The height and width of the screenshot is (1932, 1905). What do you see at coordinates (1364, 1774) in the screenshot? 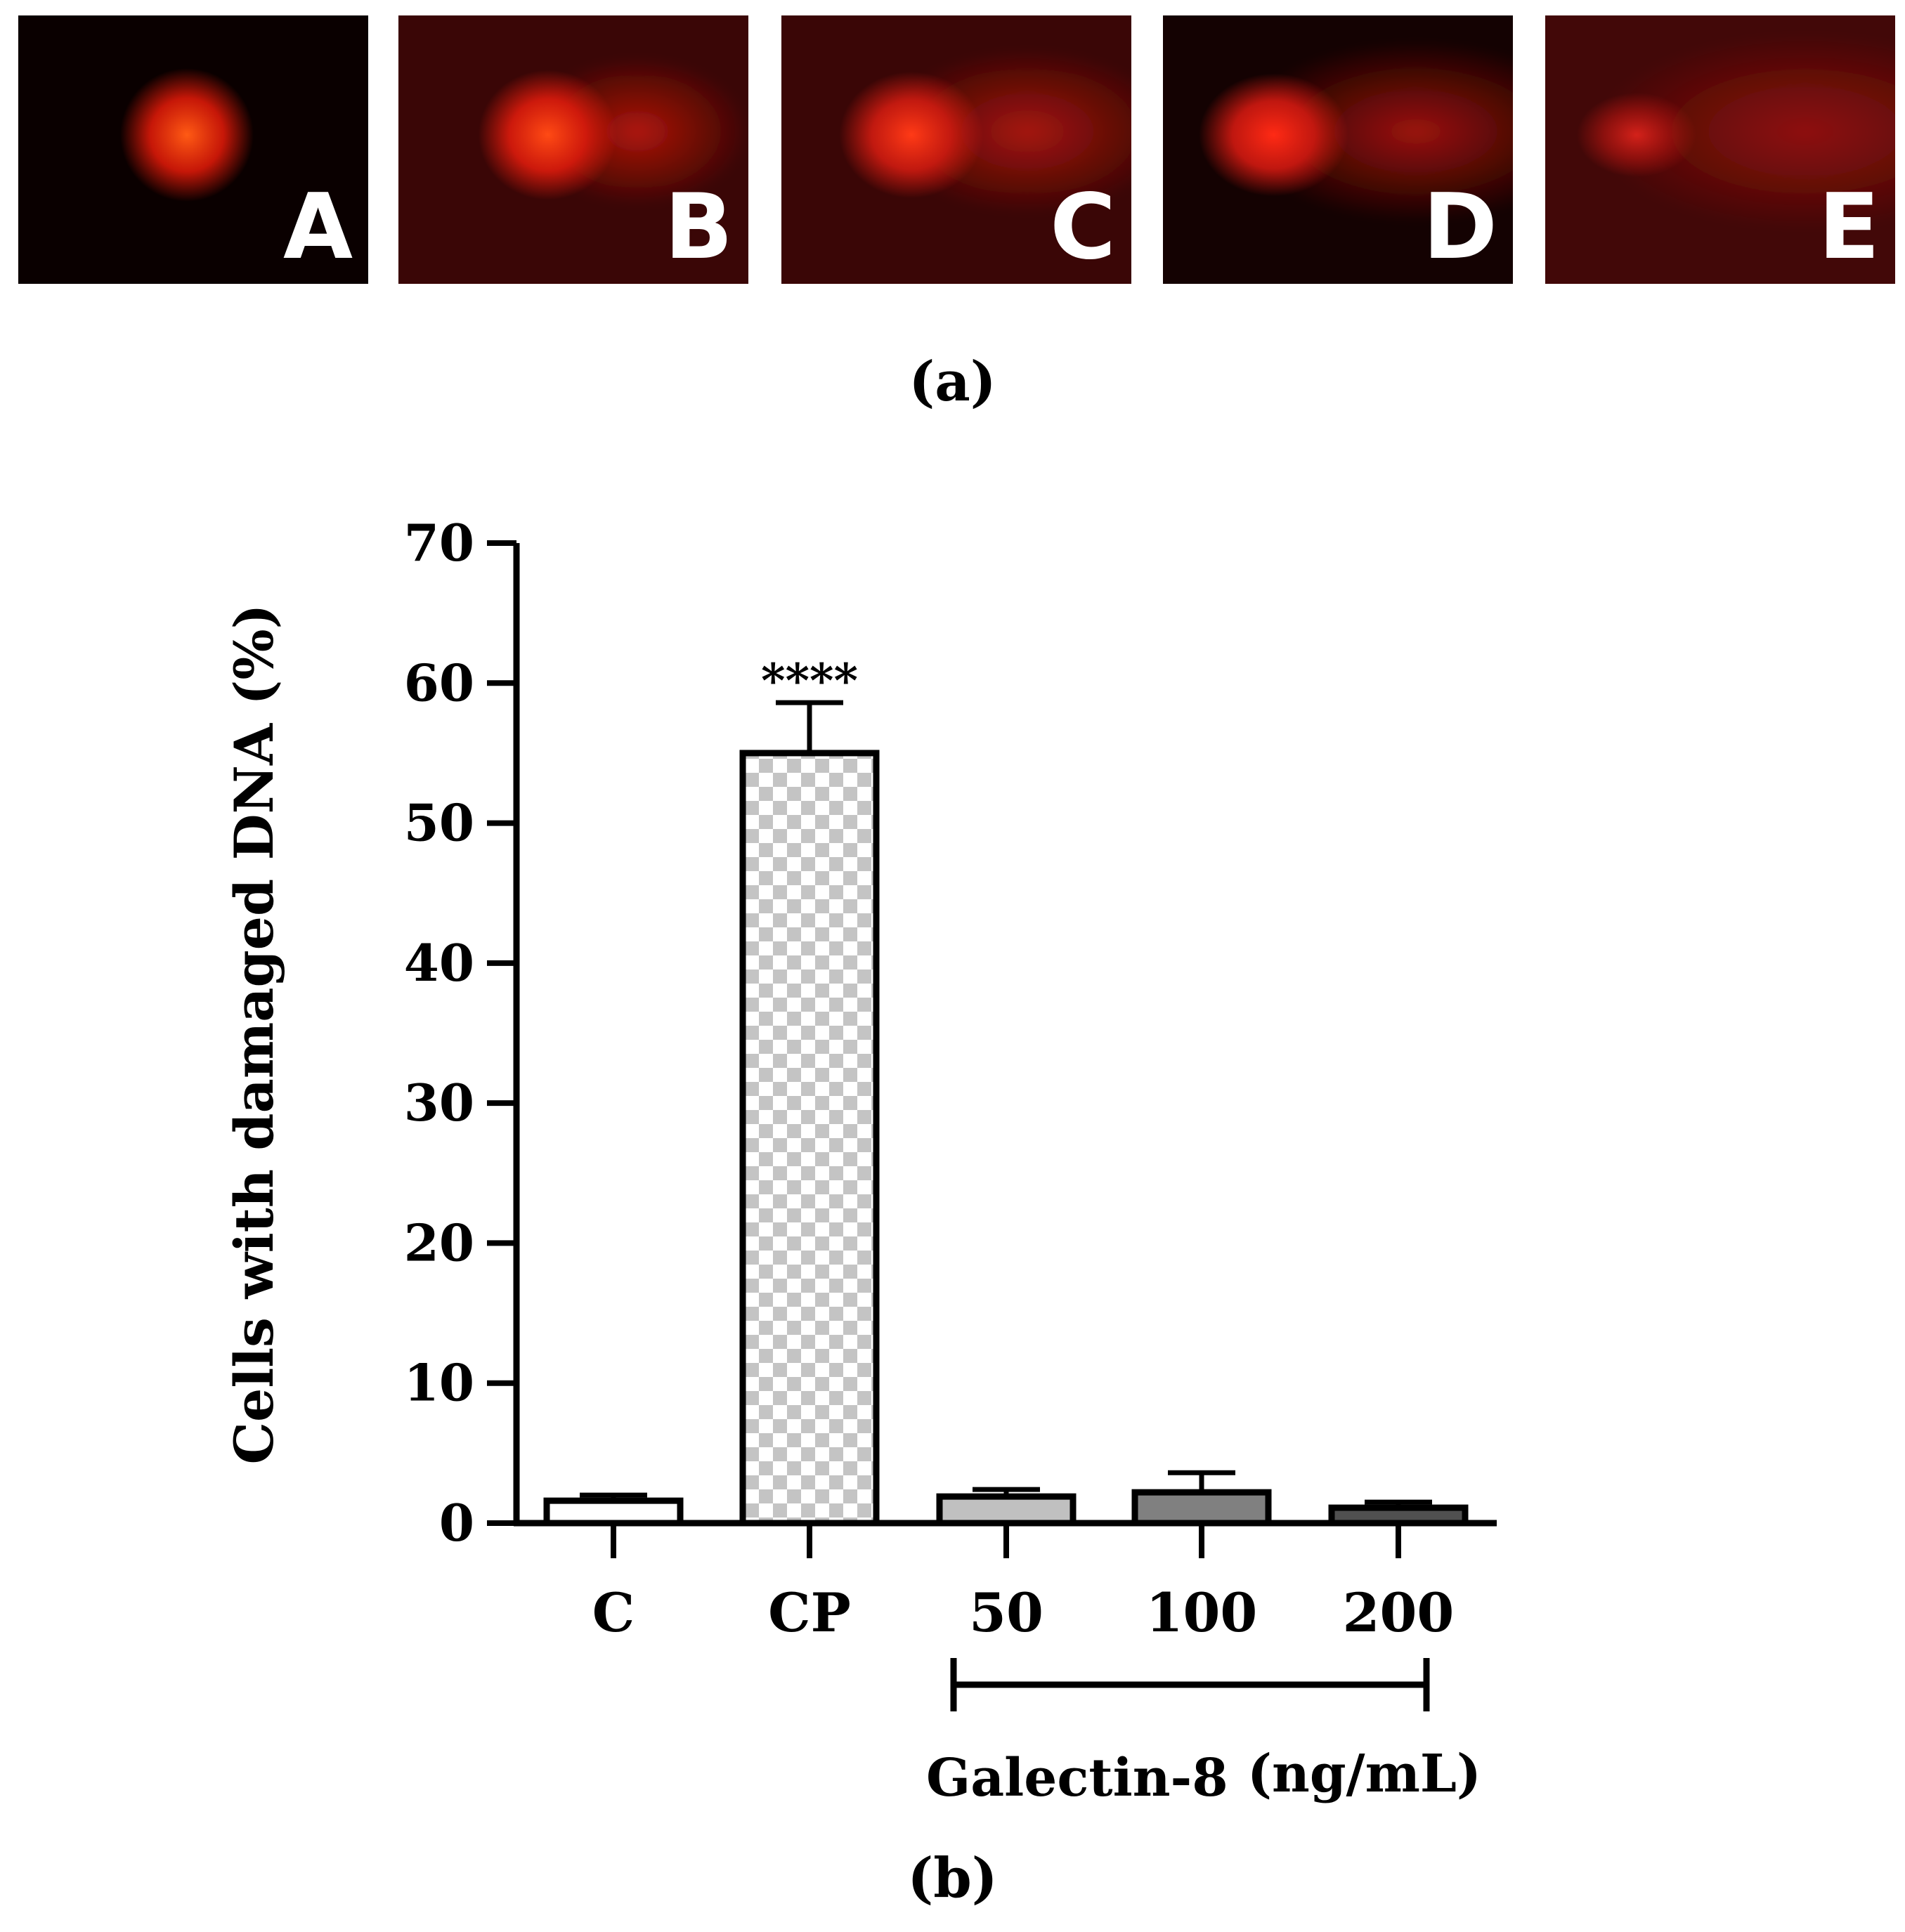
I see `group-unit: (ng/mL)` at bounding box center [1364, 1774].